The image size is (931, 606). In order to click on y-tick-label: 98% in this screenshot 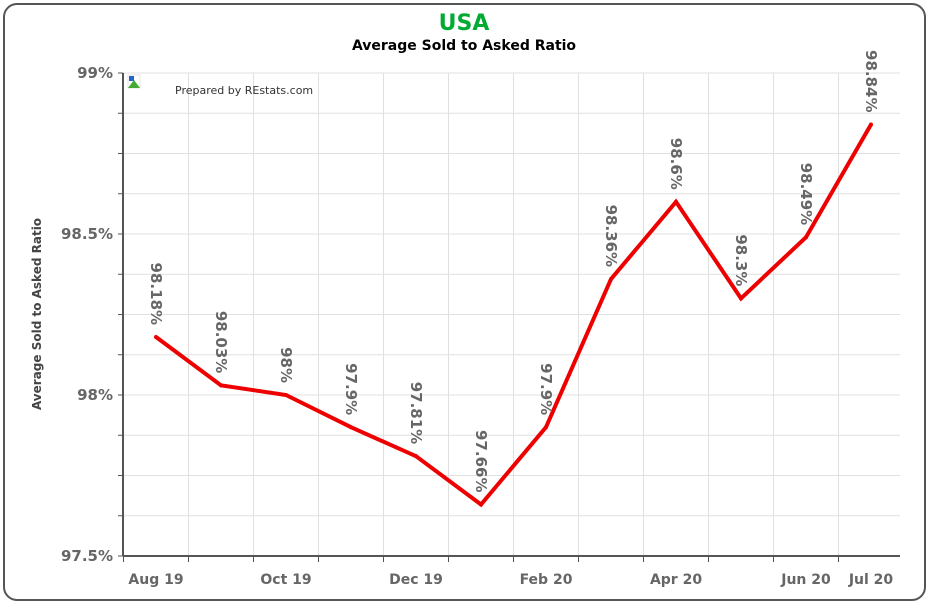, I will do `click(95, 395)`.